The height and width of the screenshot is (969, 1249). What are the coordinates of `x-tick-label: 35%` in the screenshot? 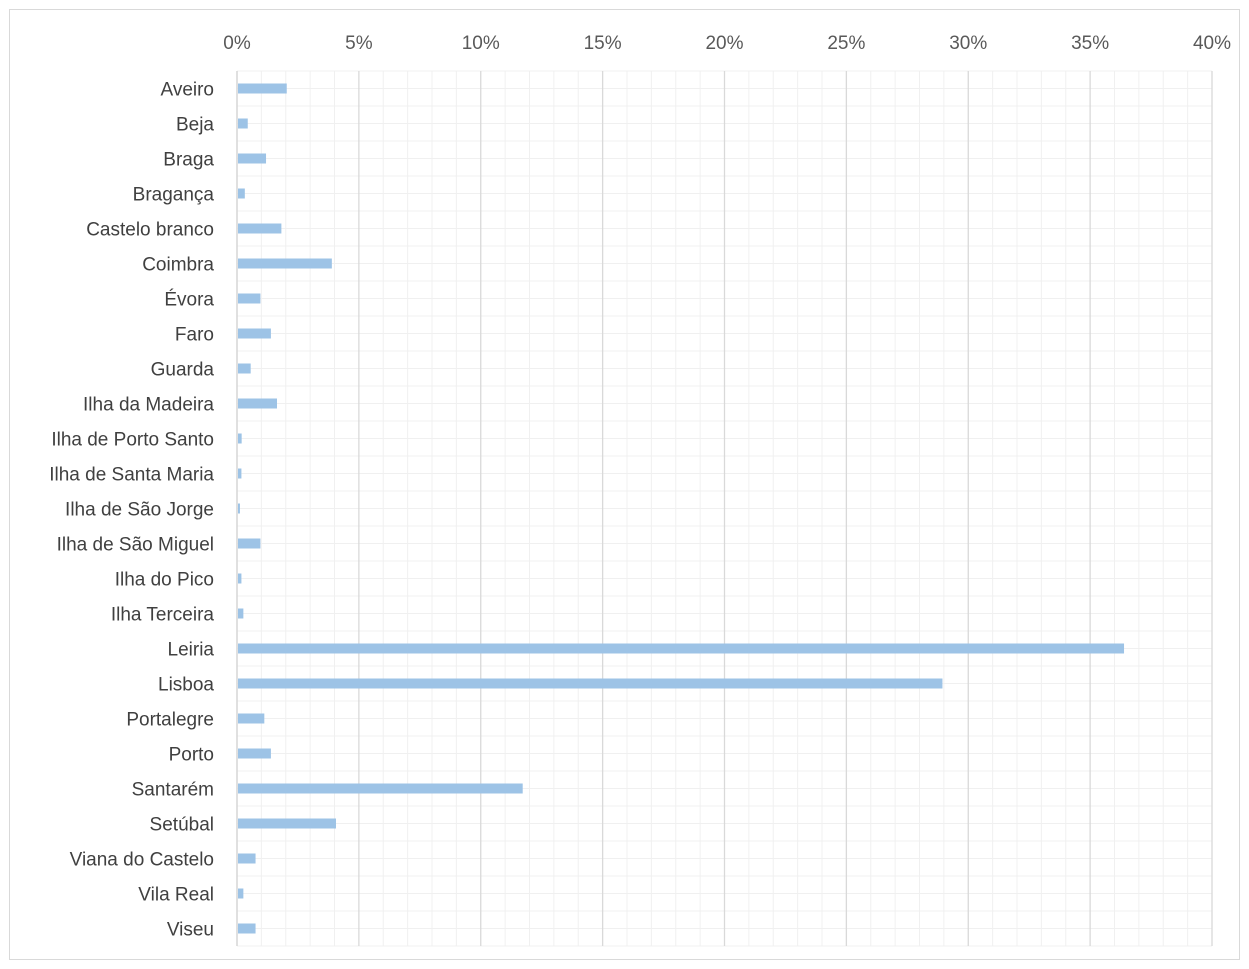 It's located at (1090, 43).